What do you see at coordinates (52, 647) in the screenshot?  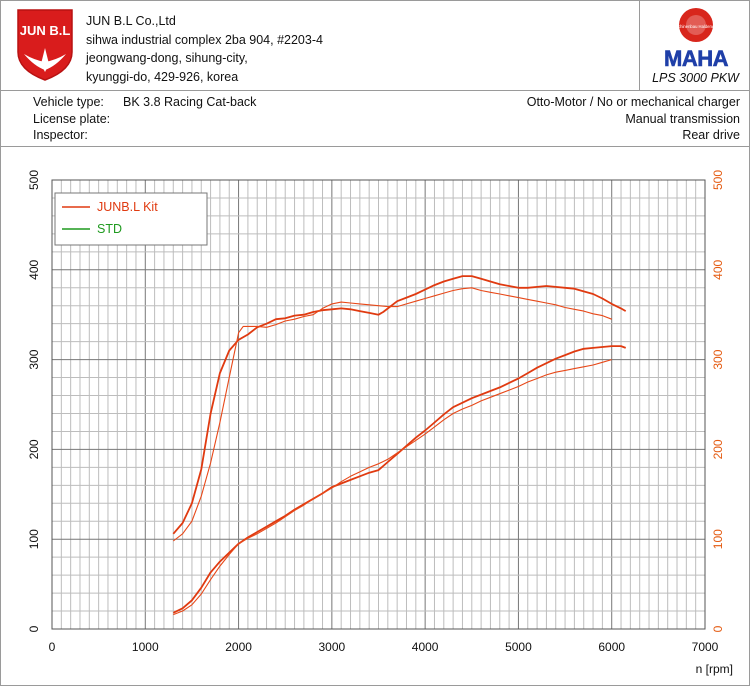 I see `x-tick: 0` at bounding box center [52, 647].